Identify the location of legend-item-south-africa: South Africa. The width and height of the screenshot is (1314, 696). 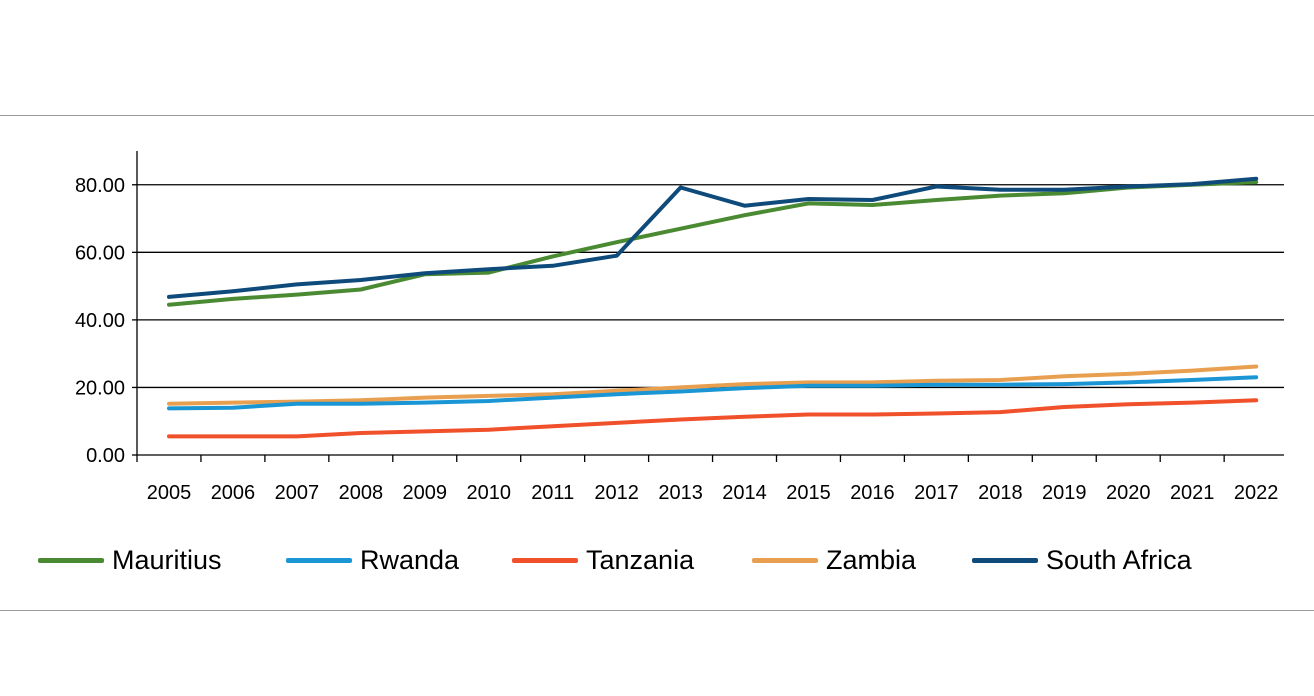
(1082, 560).